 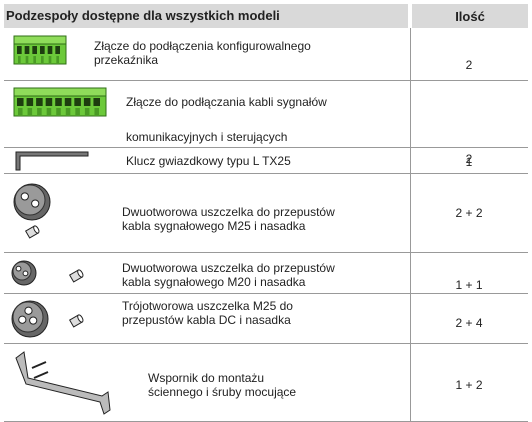 What do you see at coordinates (222, 392) in the screenshot?
I see `item-description: ściennego i śruby mocujące` at bounding box center [222, 392].